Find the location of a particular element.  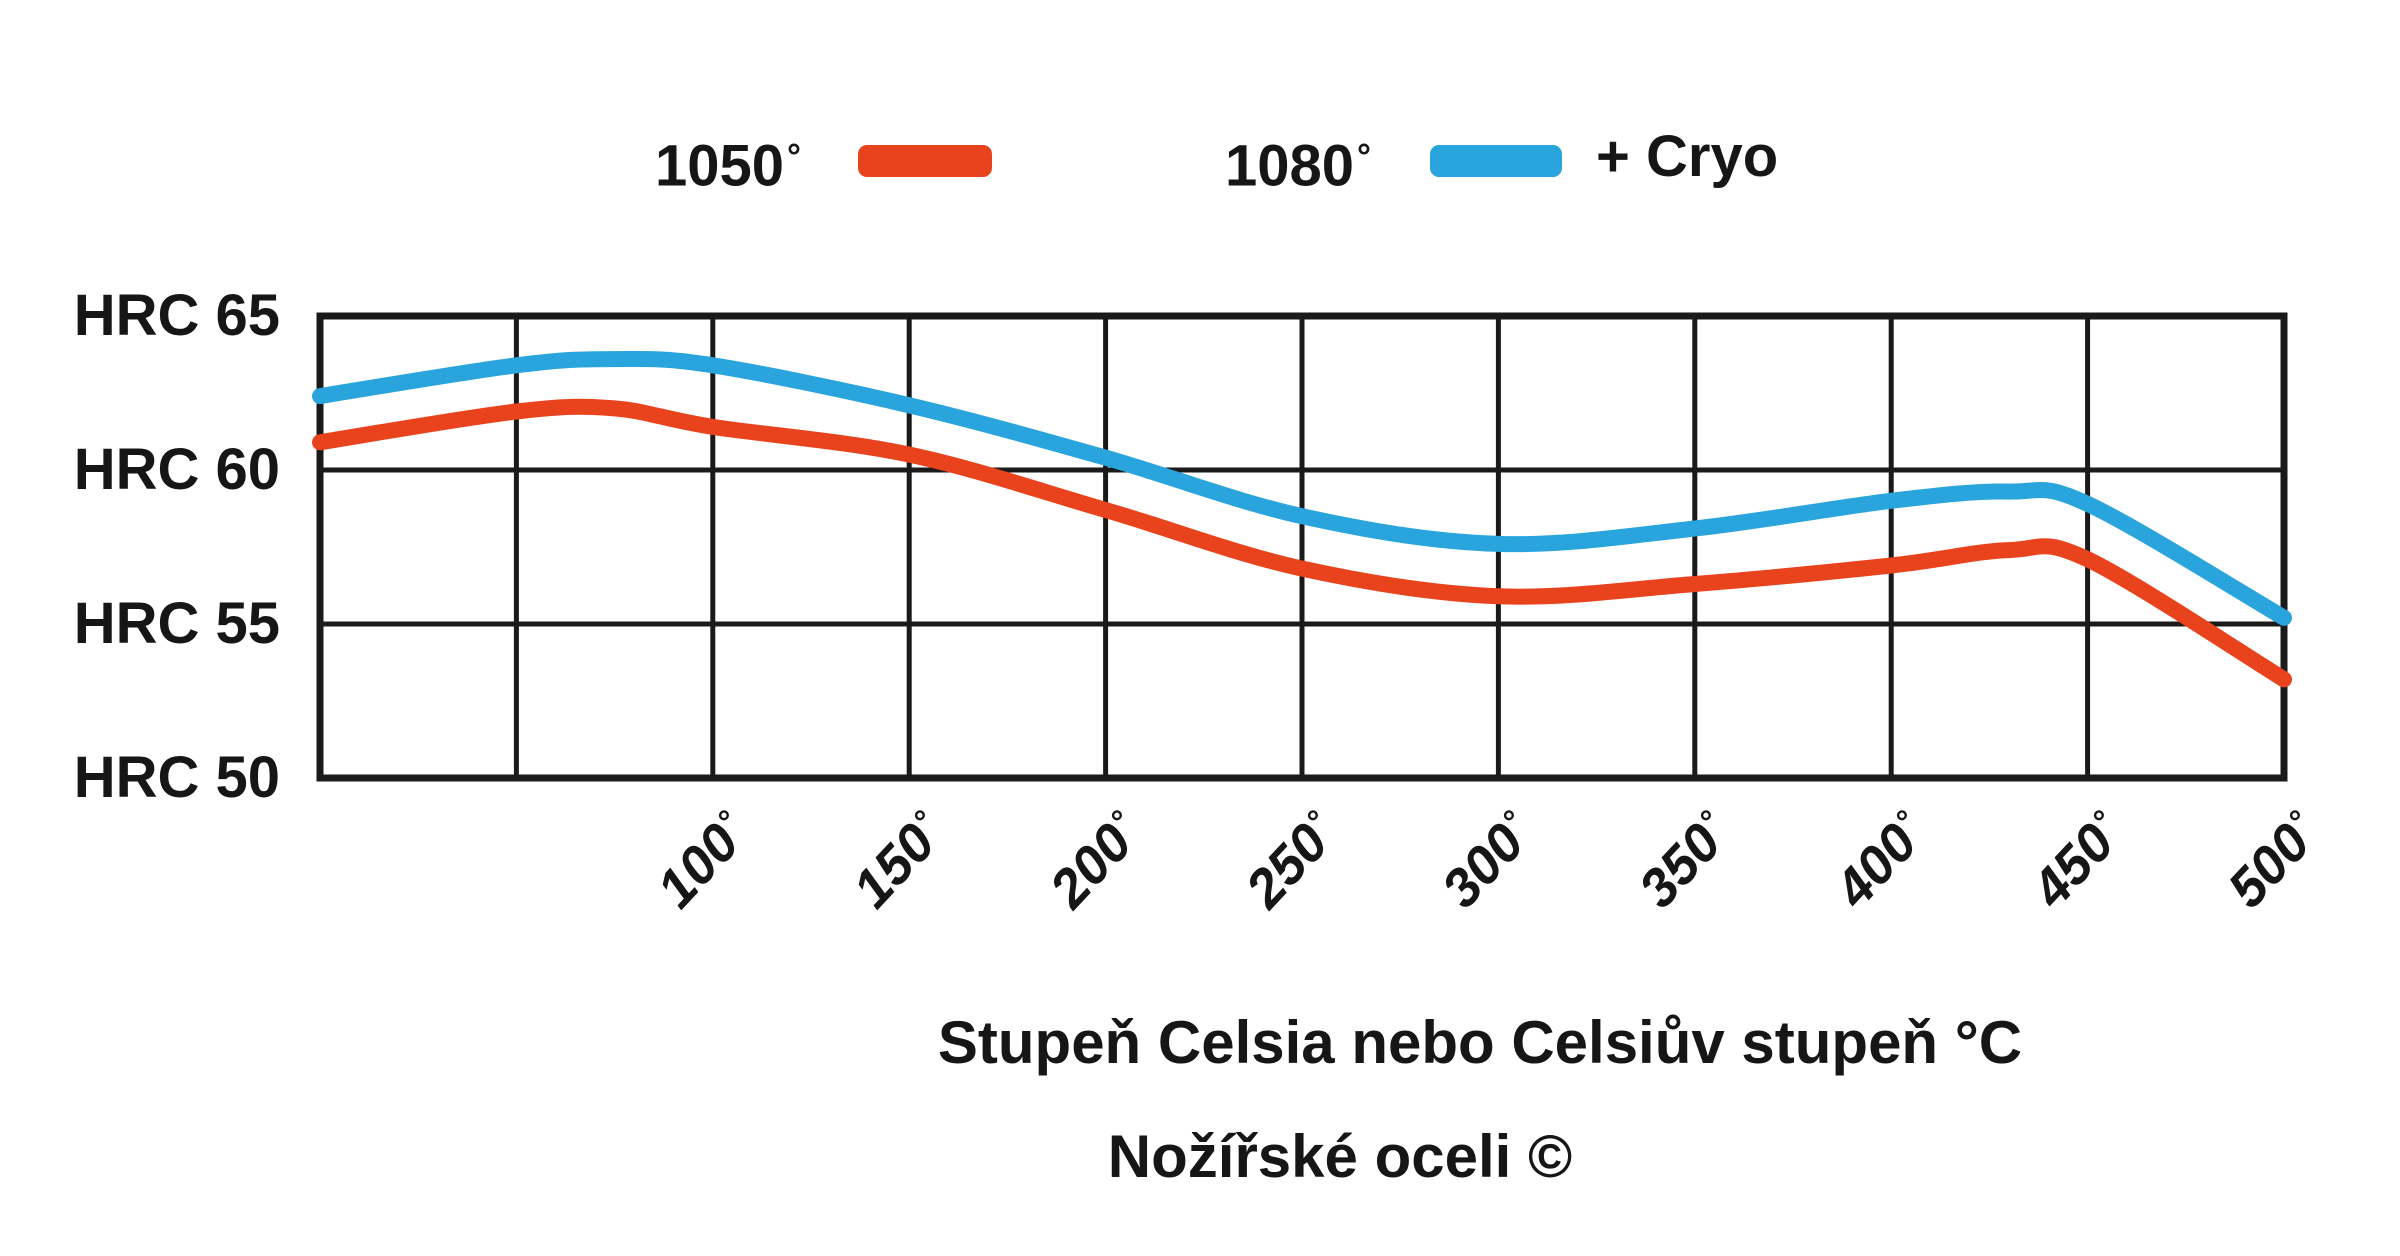

legend-series2-label: 1080° is located at coordinates (1298, 166).